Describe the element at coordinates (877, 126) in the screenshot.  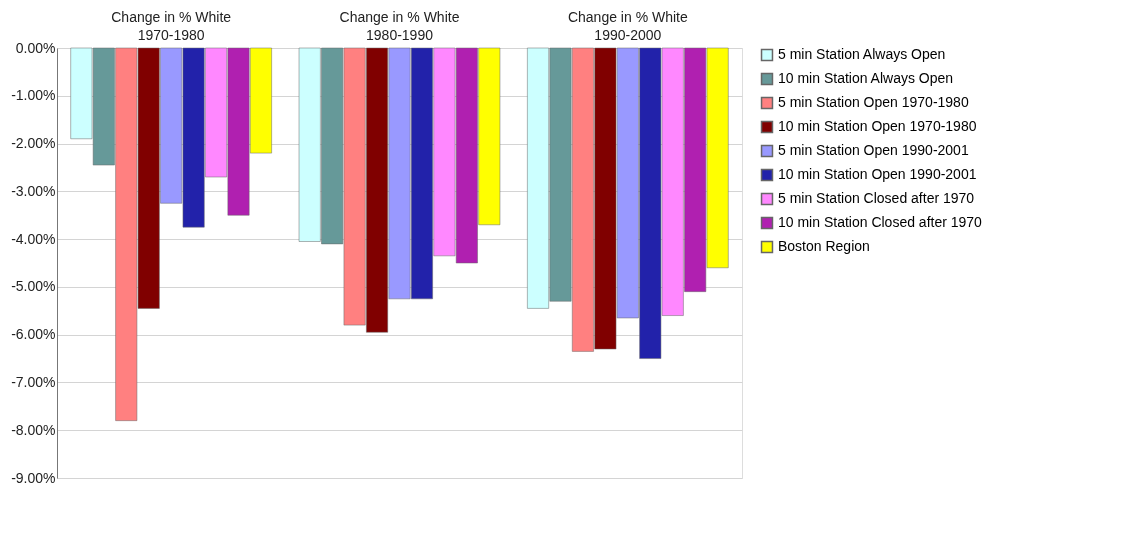
I see `legend-label: 10 min Station Open 1970-1980` at that location.